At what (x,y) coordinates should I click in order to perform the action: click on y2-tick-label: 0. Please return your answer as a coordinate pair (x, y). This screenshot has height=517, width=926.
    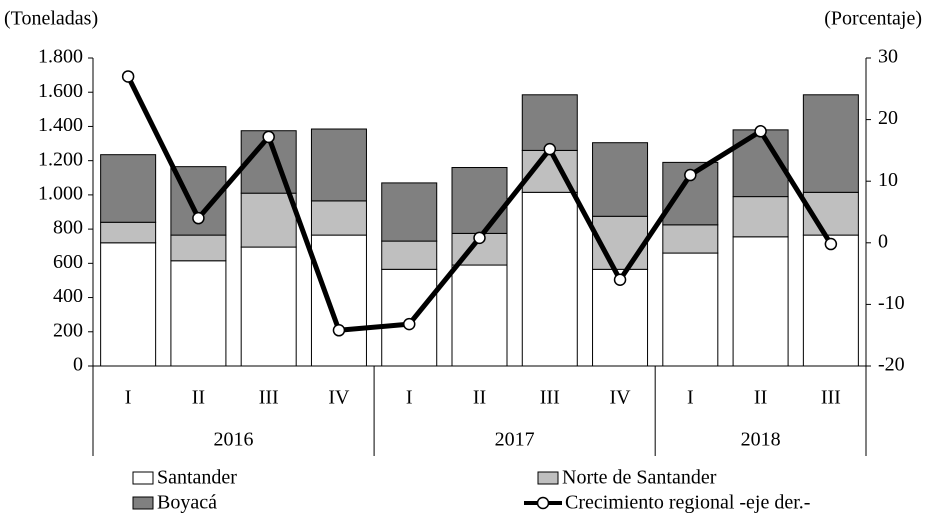
    Looking at the image, I should click on (883, 241).